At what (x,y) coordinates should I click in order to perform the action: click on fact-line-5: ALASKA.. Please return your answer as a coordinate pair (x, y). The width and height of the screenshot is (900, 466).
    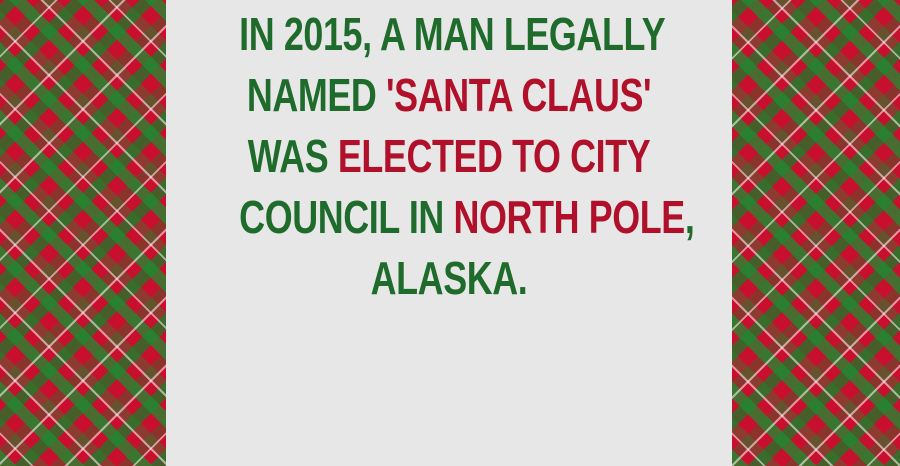
    Looking at the image, I should click on (449, 278).